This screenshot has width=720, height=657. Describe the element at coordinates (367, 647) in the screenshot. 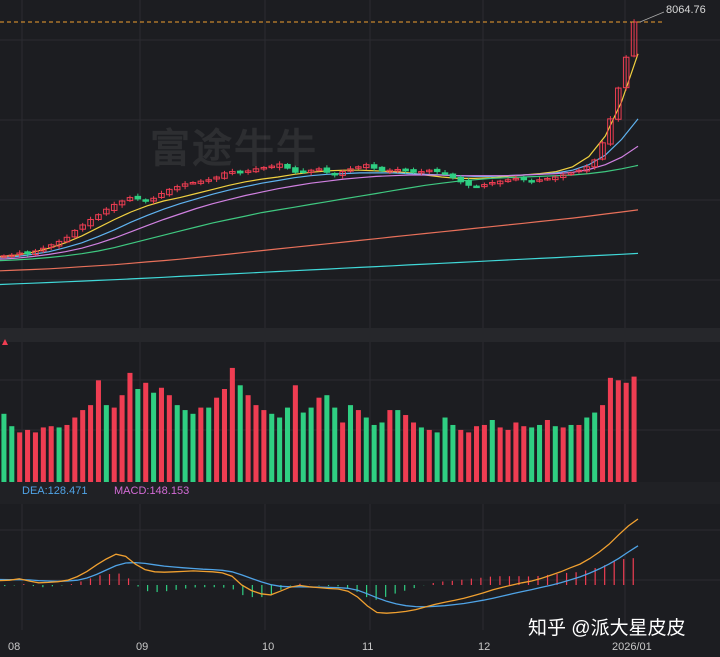

I see `x-tick-label: 11` at that location.